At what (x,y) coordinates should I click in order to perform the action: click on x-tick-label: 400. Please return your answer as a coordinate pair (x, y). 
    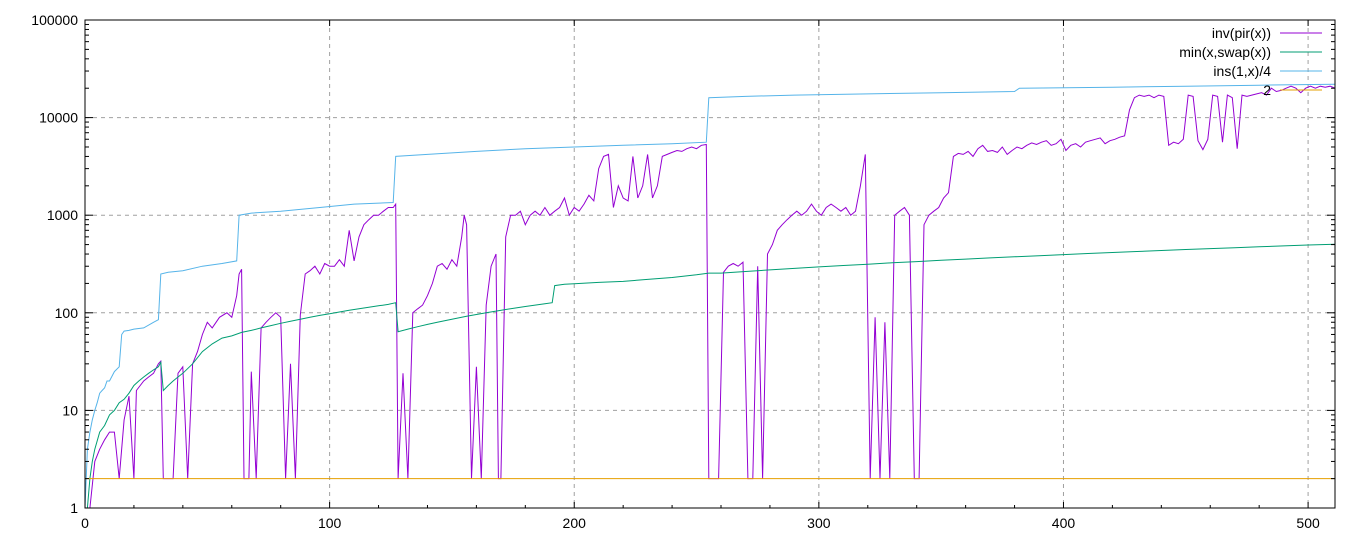
    Looking at the image, I should click on (1064, 523).